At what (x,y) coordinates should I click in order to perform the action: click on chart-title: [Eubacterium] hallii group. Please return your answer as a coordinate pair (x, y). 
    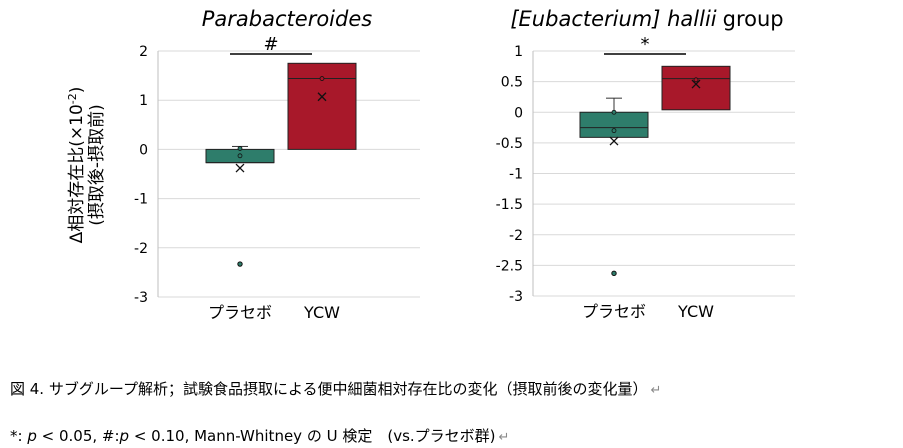
    Looking at the image, I should click on (646, 19).